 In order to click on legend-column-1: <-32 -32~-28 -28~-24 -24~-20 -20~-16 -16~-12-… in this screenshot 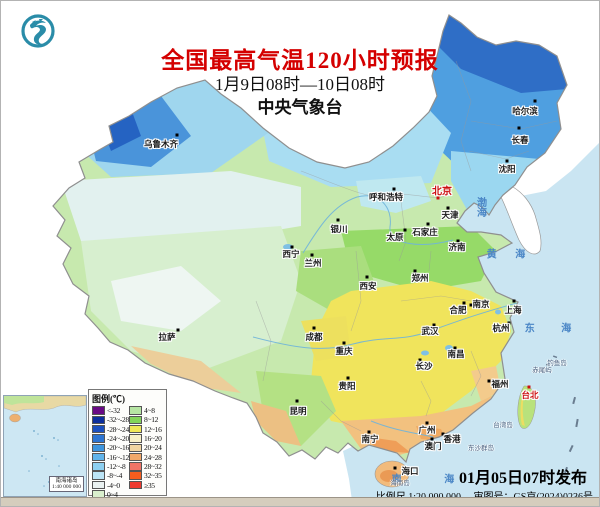, I will do `click(110, 452)`.